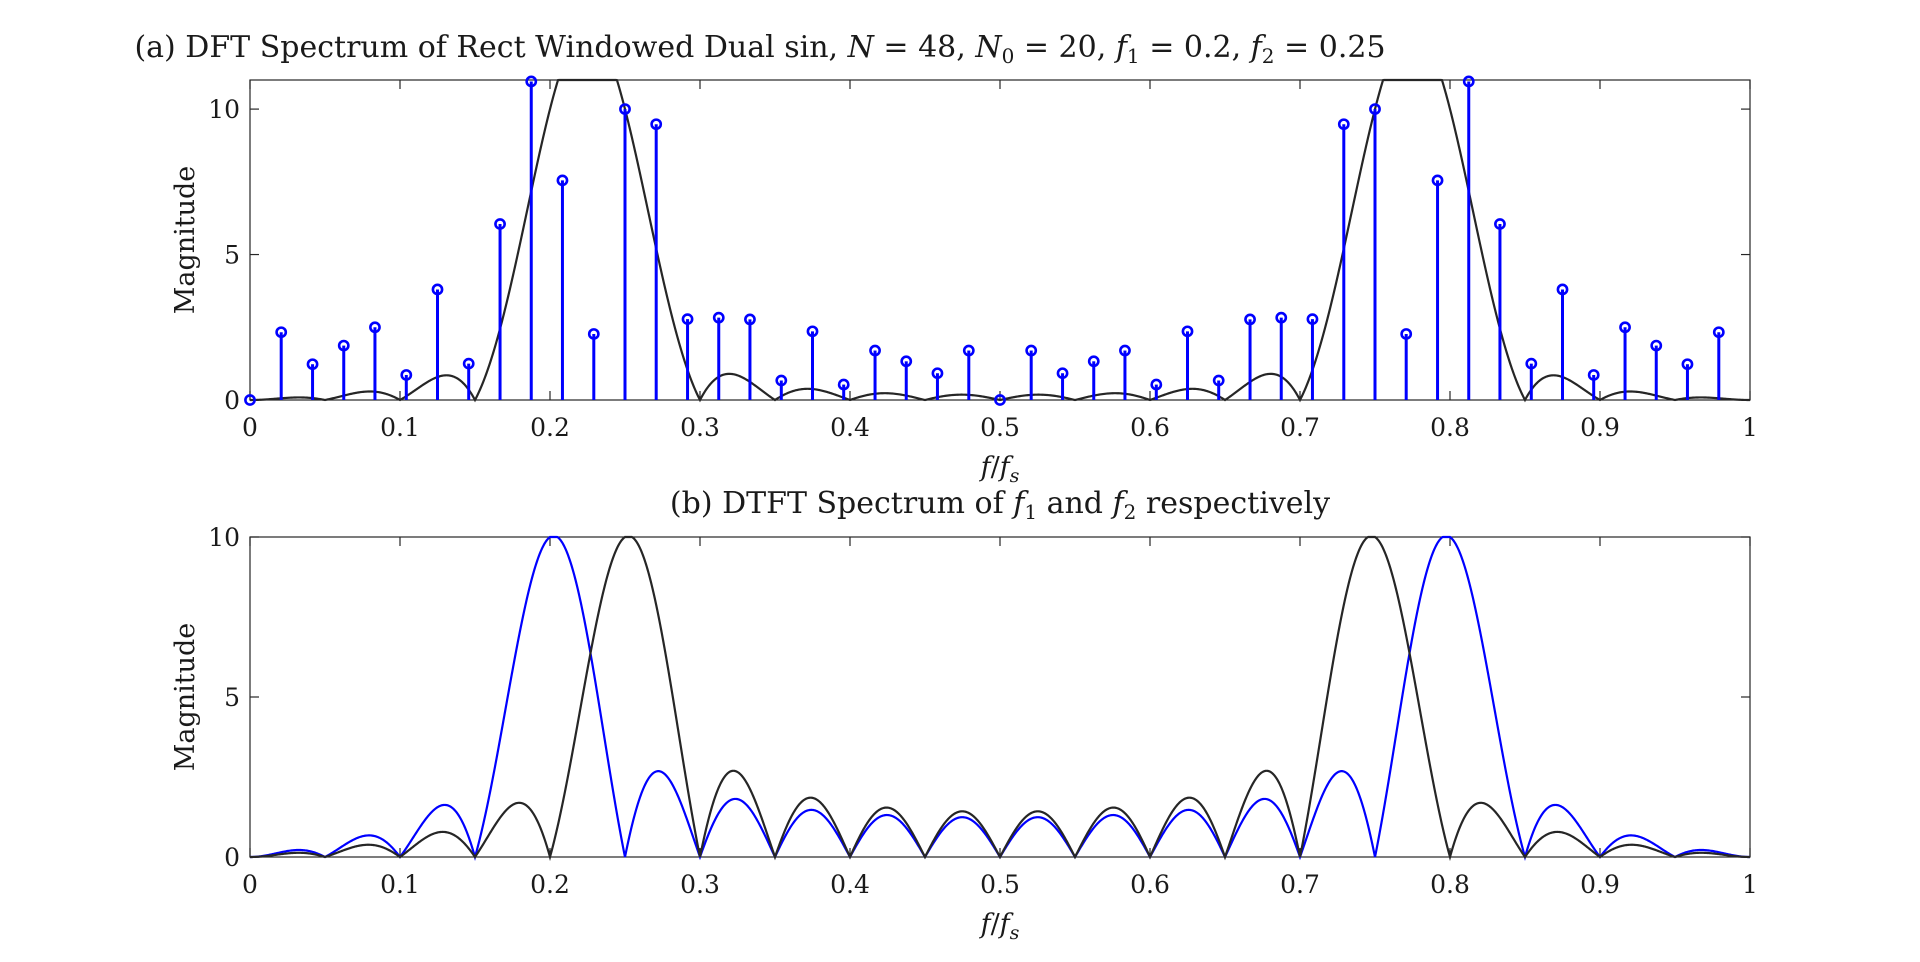 This screenshot has height=962, width=1920. I want to click on panel-a-x-label: f/fs, so click(999, 469).